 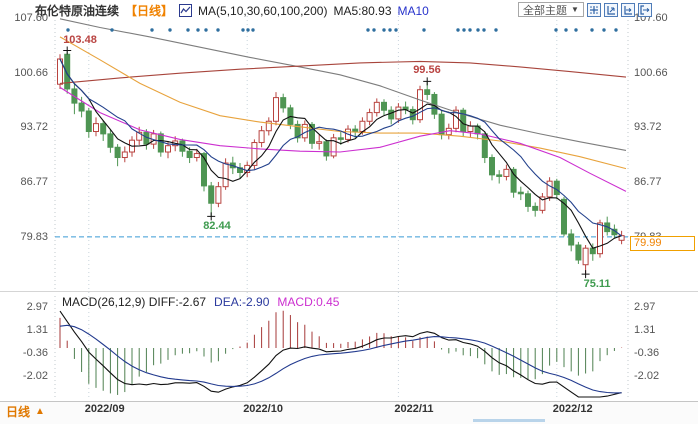 What do you see at coordinates (77, 11) in the screenshot?
I see `symbol-name: 布伦特原油连续` at bounding box center [77, 11].